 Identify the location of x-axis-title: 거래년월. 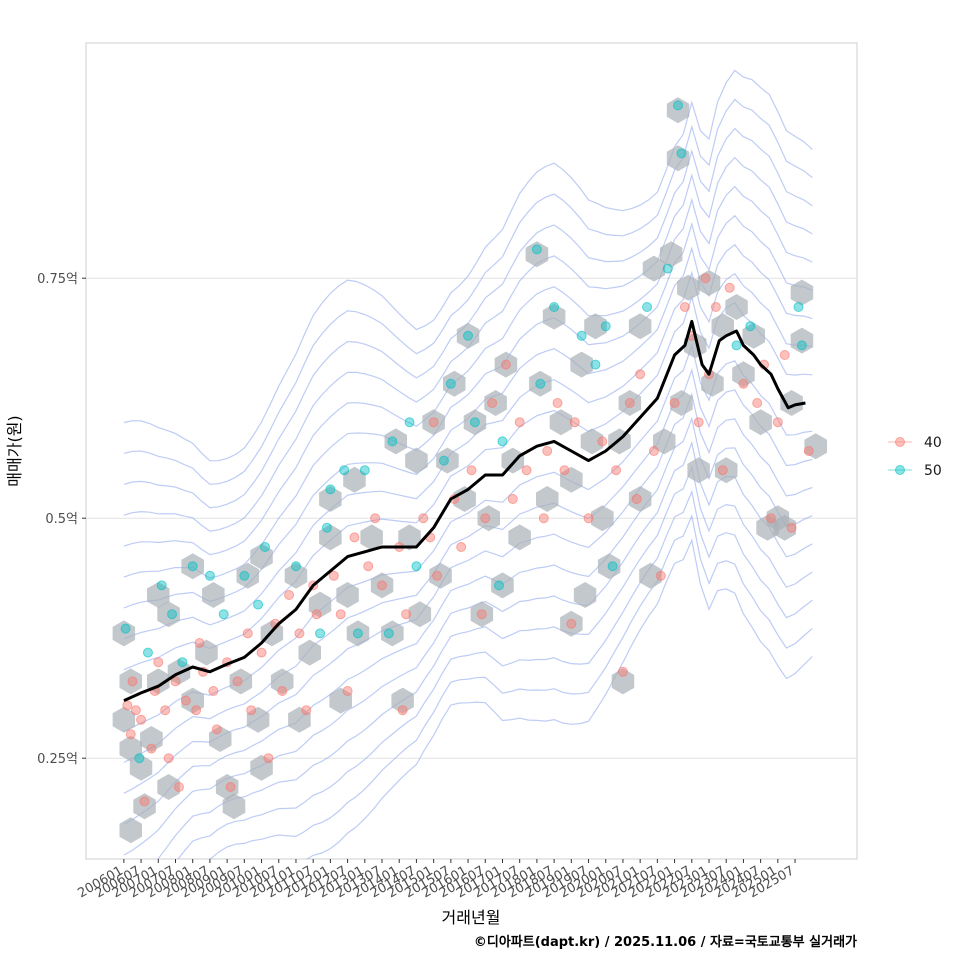
(471, 917).